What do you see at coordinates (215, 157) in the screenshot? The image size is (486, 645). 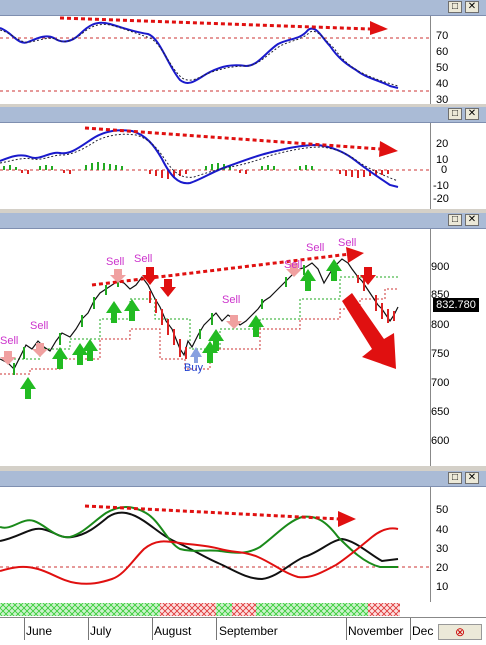 I see `pane2-chart` at bounding box center [215, 157].